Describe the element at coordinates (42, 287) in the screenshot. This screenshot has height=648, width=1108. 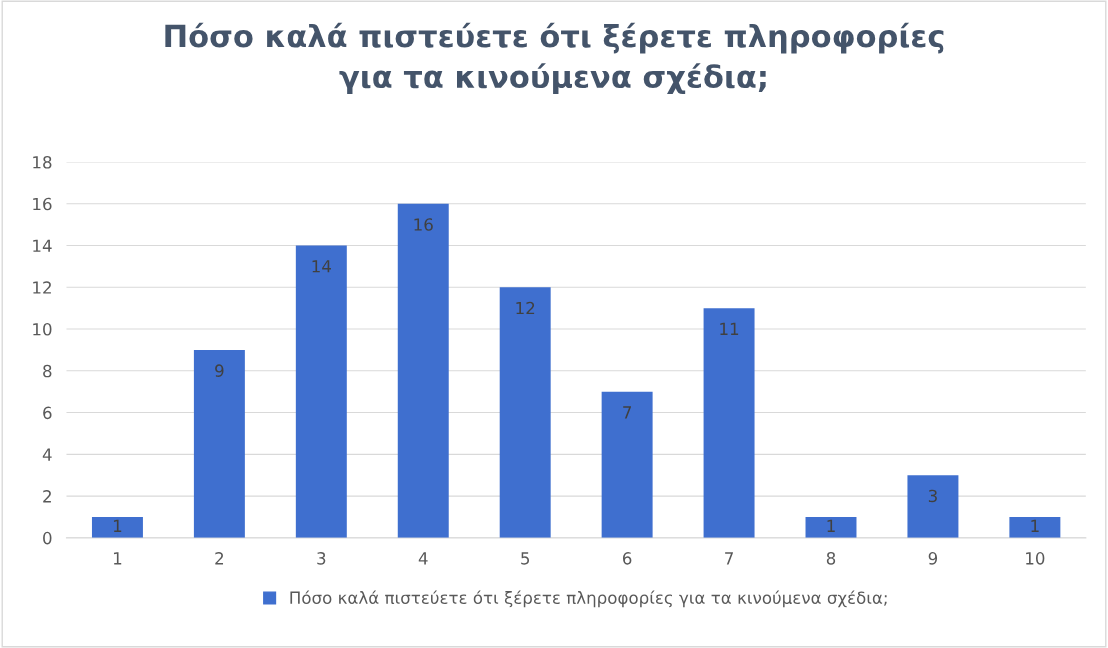
I see `y-tick-label: 12` at that location.